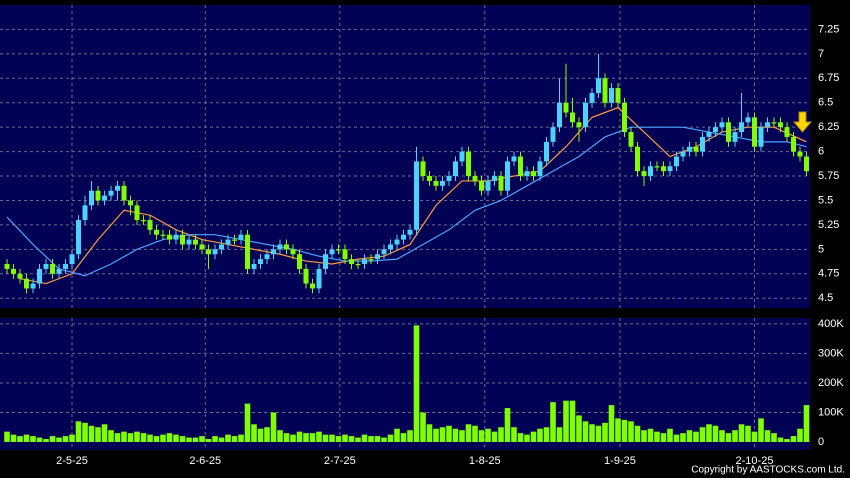  I want to click on x-tick-label: 2-5-25, so click(72, 461).